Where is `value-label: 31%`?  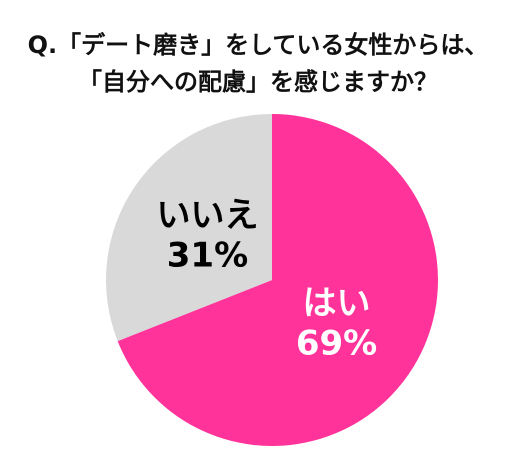
value-label: 31% is located at coordinates (207, 256).